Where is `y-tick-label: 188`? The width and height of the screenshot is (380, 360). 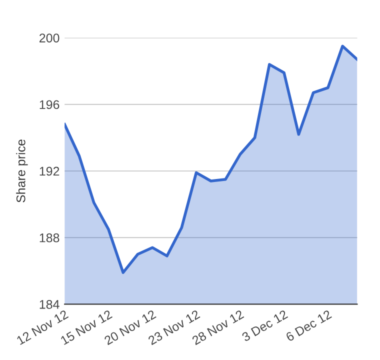 y-tick-label: 188 is located at coordinates (50, 237).